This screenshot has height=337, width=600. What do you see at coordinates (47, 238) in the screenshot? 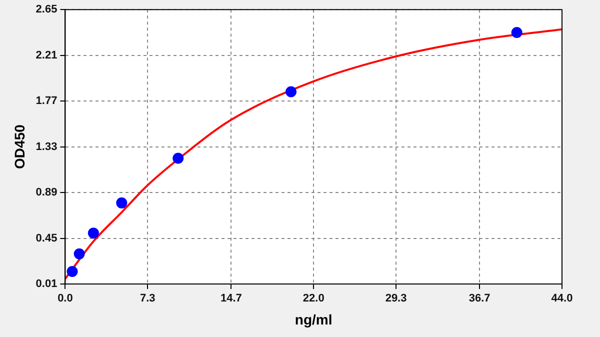
I see `y-tick-label: 0.45` at bounding box center [47, 238].